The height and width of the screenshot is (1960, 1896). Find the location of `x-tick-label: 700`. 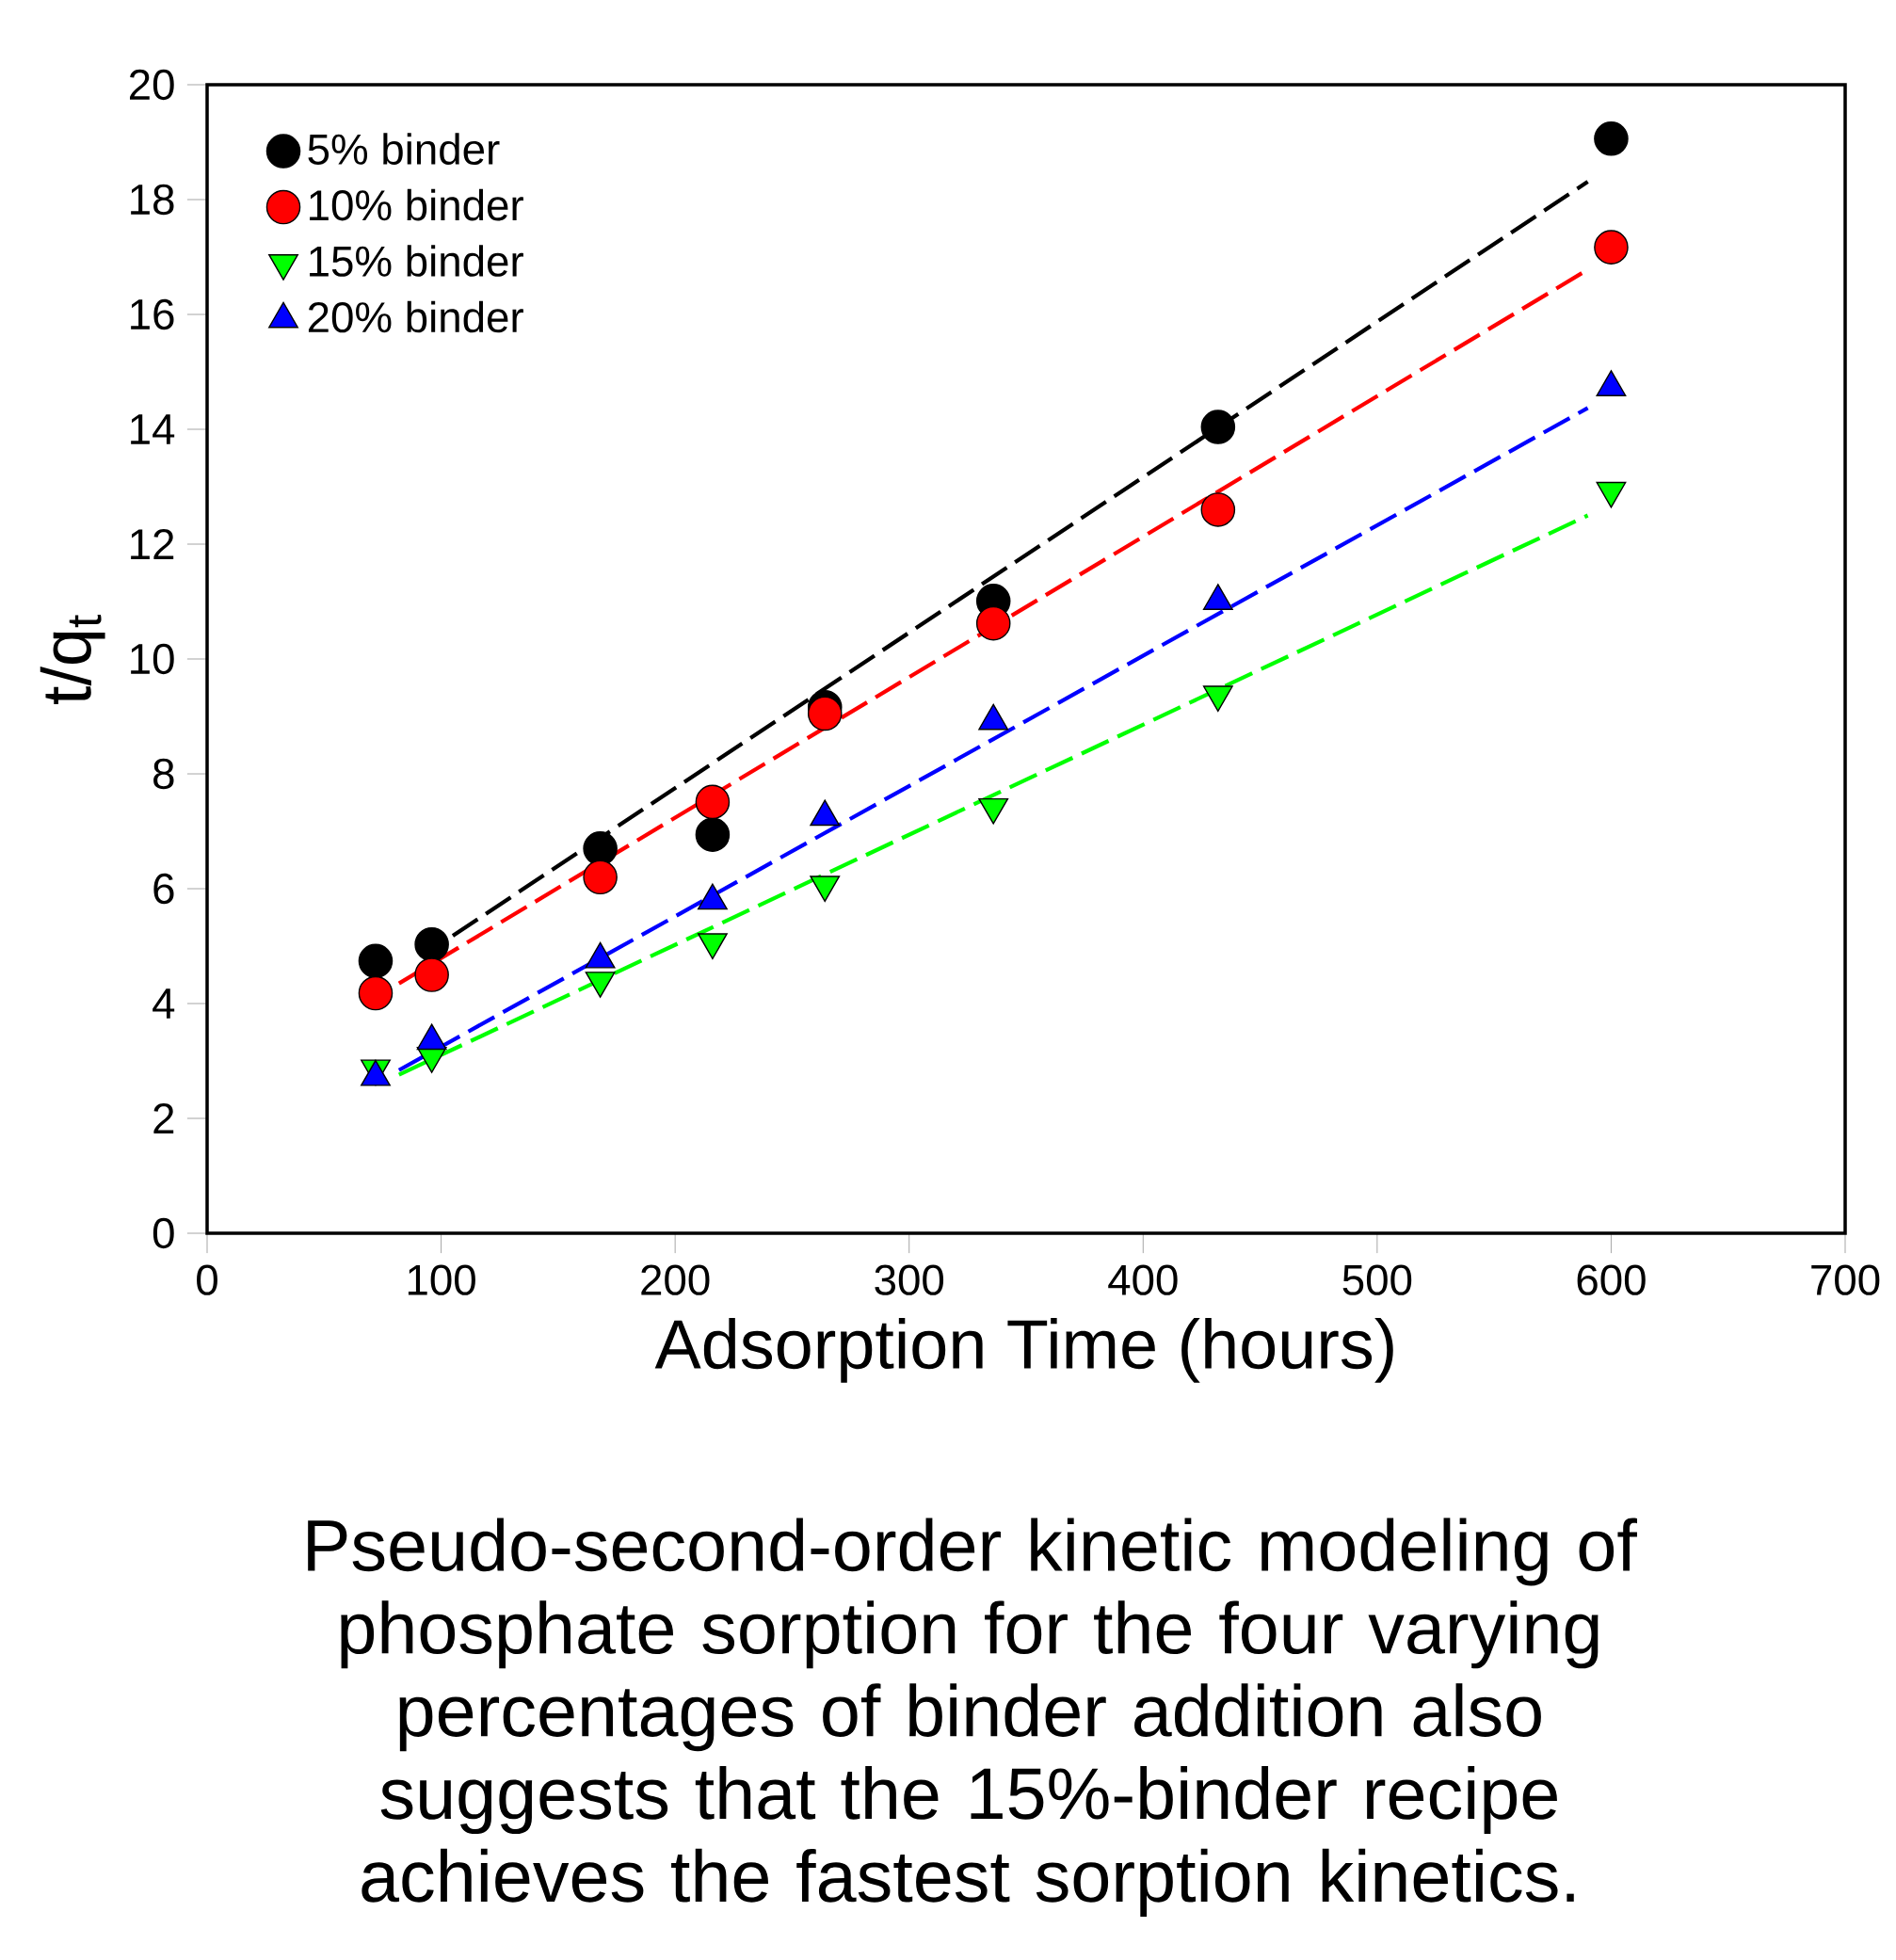

x-tick-label: 700 is located at coordinates (1845, 1279).